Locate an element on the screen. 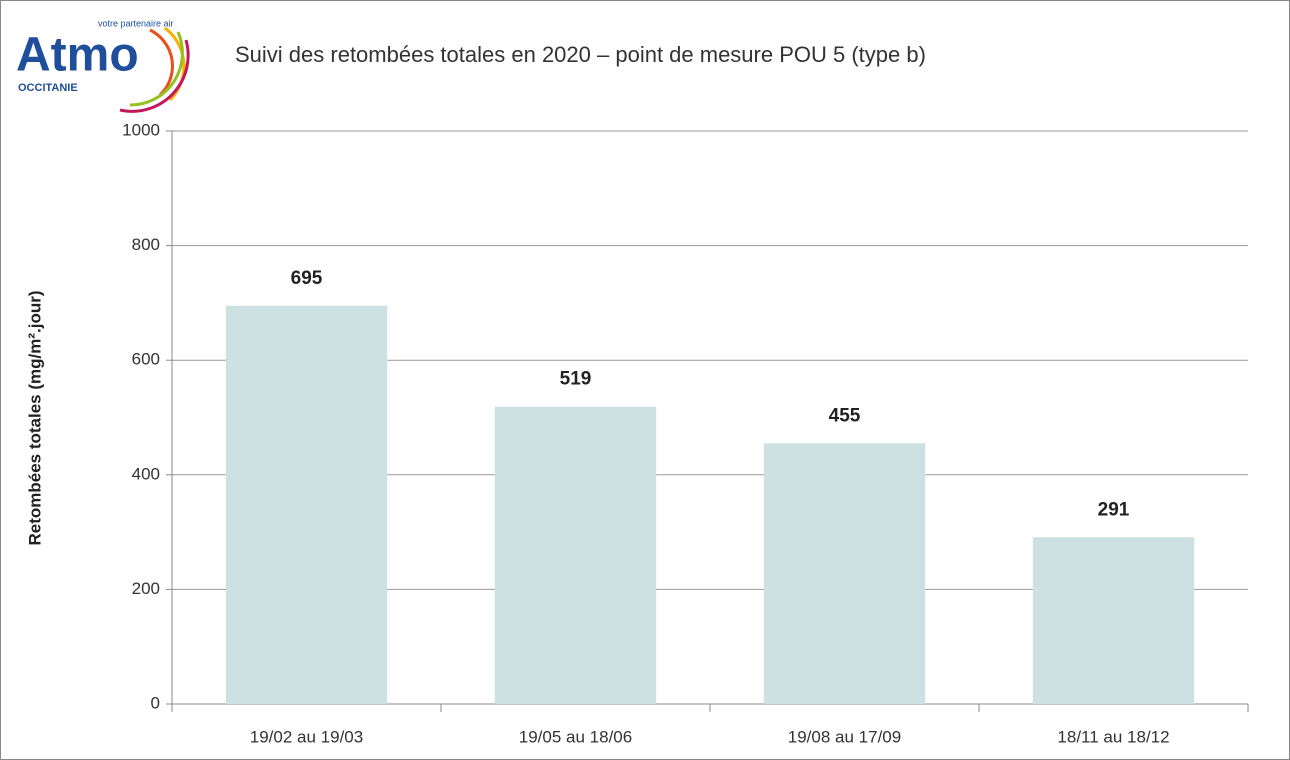 The image size is (1290, 760). logo-region: OCCITANIE is located at coordinates (48, 88).